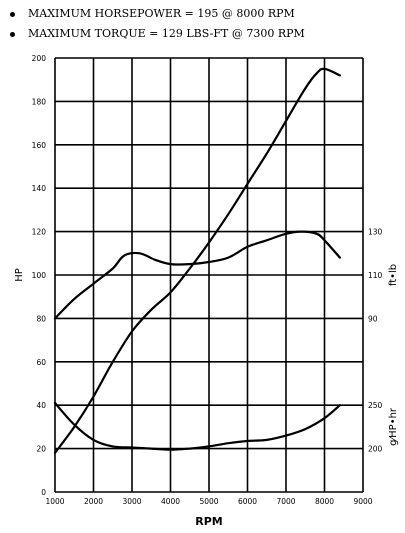 This screenshot has height=533, width=405. Describe the element at coordinates (324, 501) in the screenshot. I see `x-tick-label: 8000` at that location.